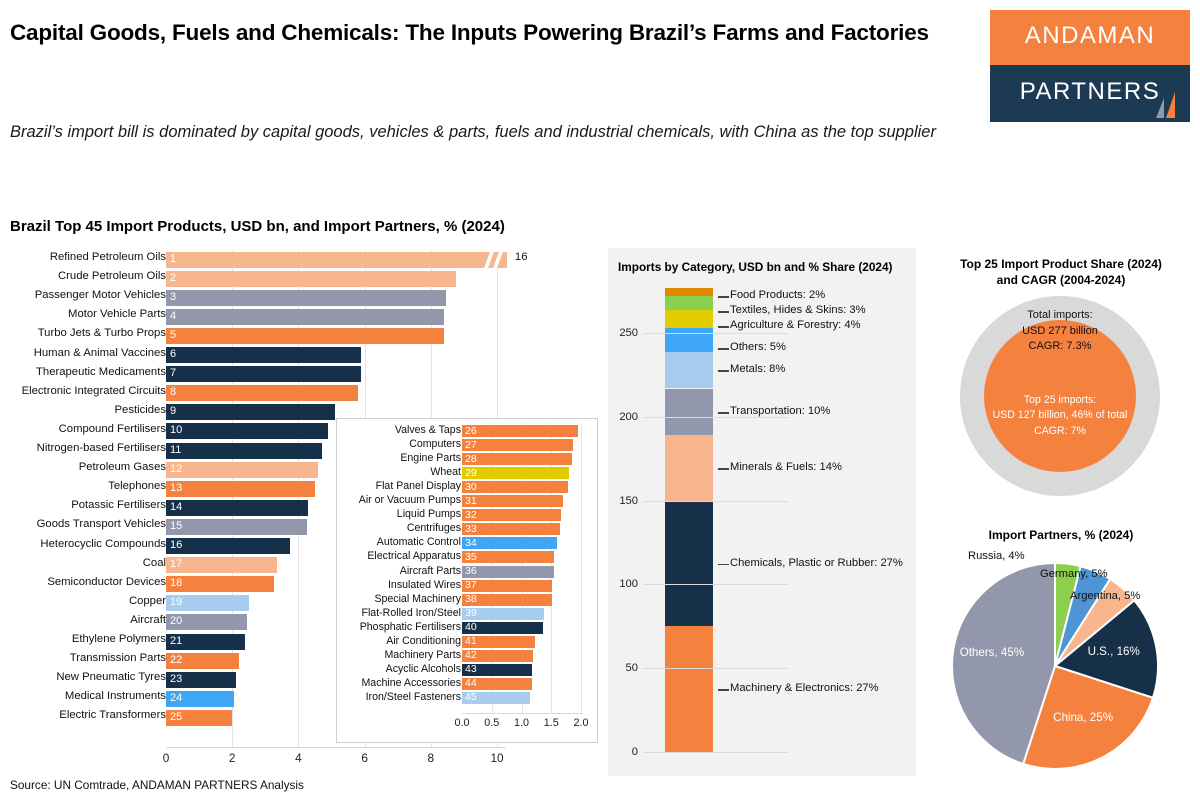  Describe the element at coordinates (758, 369) in the screenshot. I see `stacked-segment-label: Metals: 8%` at that location.